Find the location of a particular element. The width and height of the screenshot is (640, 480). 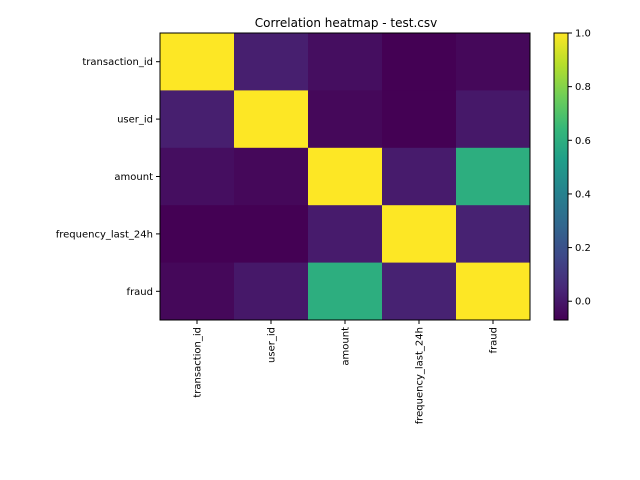

colorbar-tick-label: 1.0 is located at coordinates (583, 34).